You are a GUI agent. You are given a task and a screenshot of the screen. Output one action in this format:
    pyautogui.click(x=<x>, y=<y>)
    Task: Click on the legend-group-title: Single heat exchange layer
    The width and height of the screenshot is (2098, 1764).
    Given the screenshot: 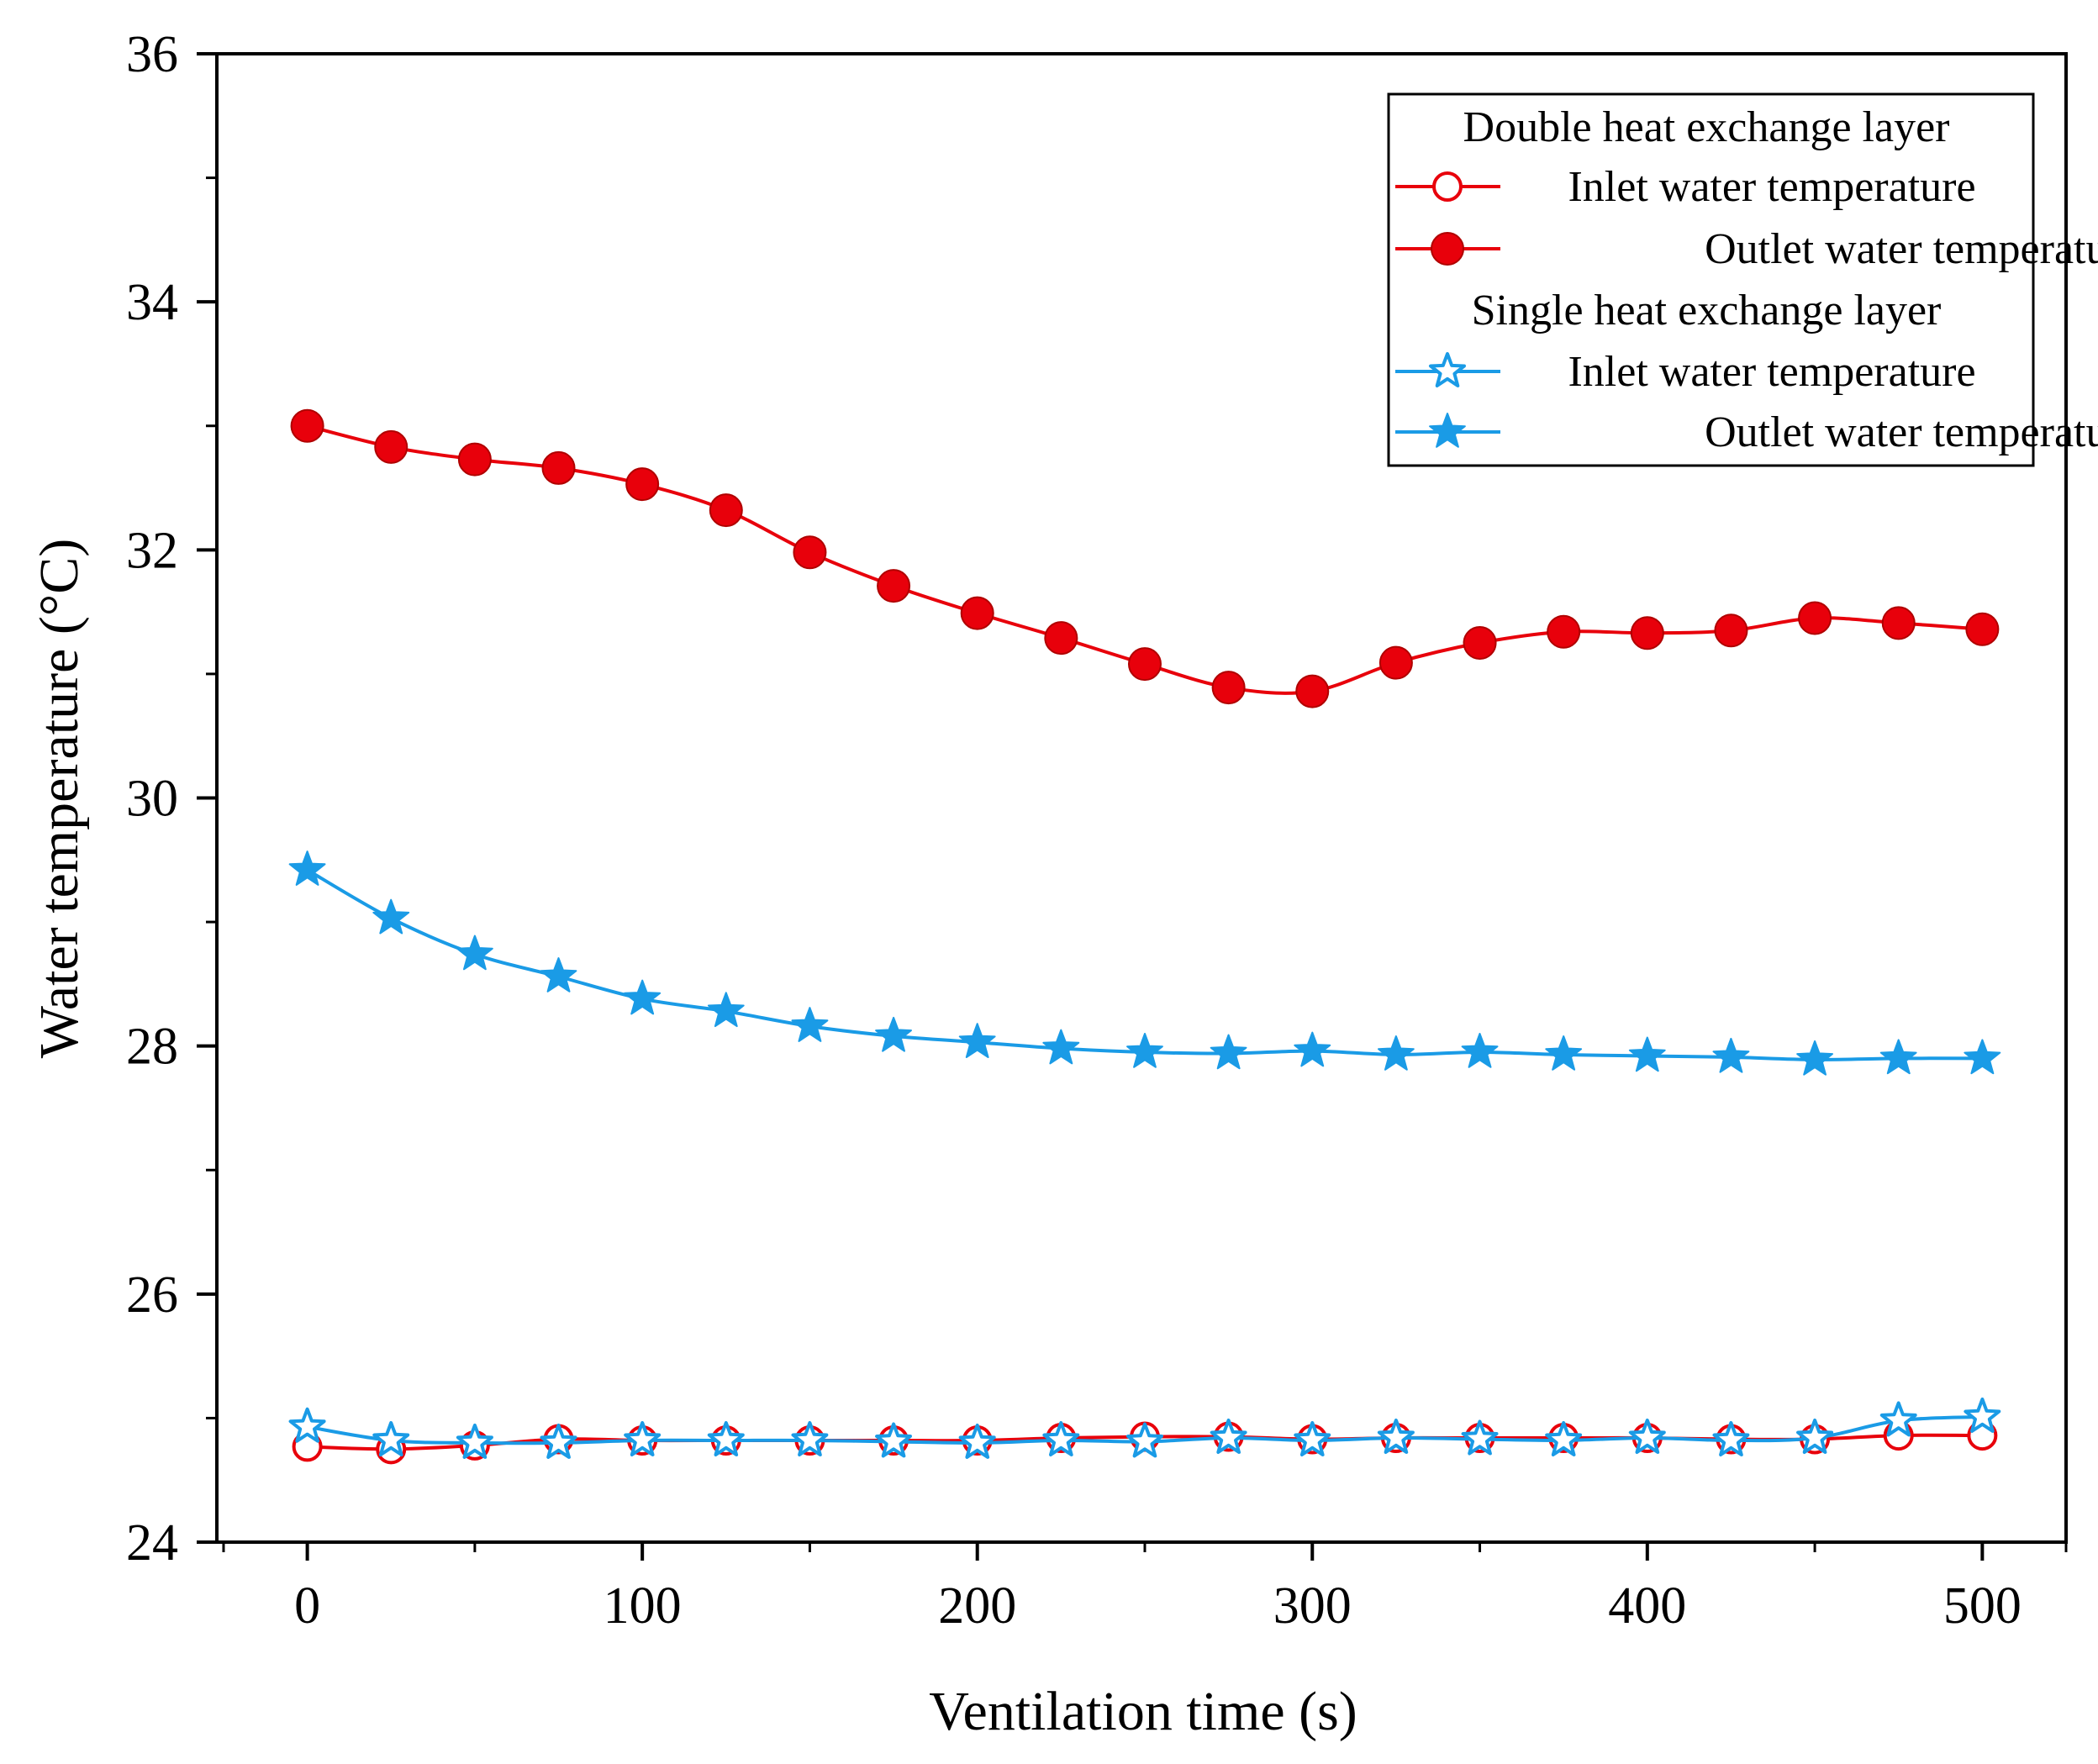 What is the action you would take?
    pyautogui.click(x=1707, y=310)
    